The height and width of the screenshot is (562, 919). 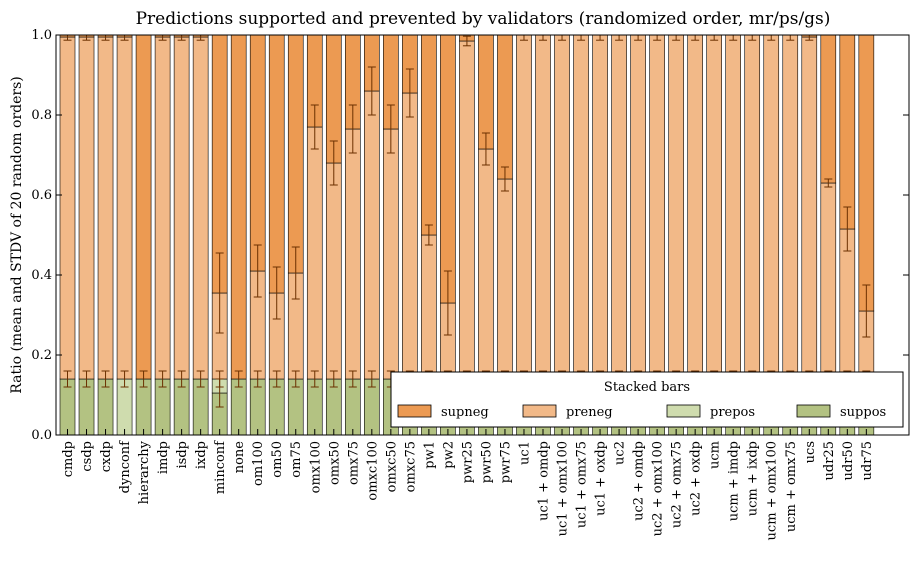 I want to click on x-tick-label-22: pwr50, so click(x=486, y=462).